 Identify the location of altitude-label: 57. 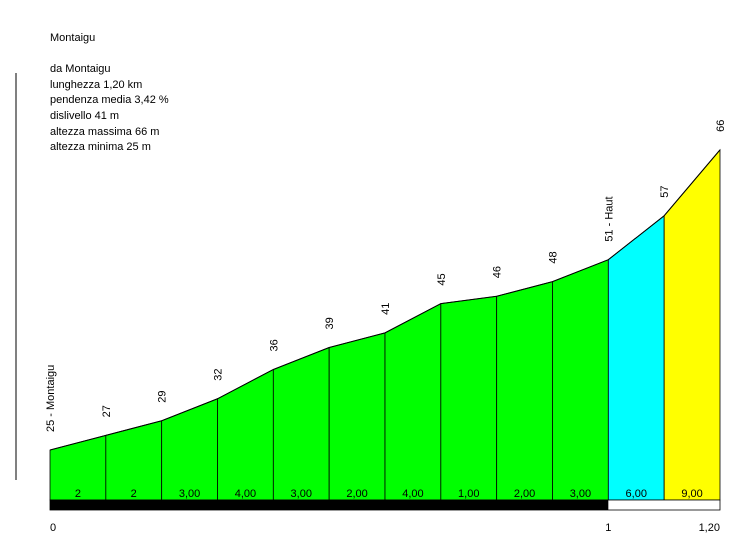
(665, 192).